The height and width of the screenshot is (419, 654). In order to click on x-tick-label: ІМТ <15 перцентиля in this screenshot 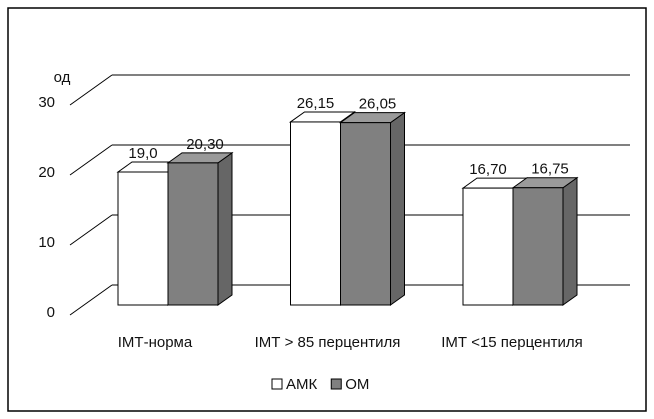, I will do `click(512, 342)`.